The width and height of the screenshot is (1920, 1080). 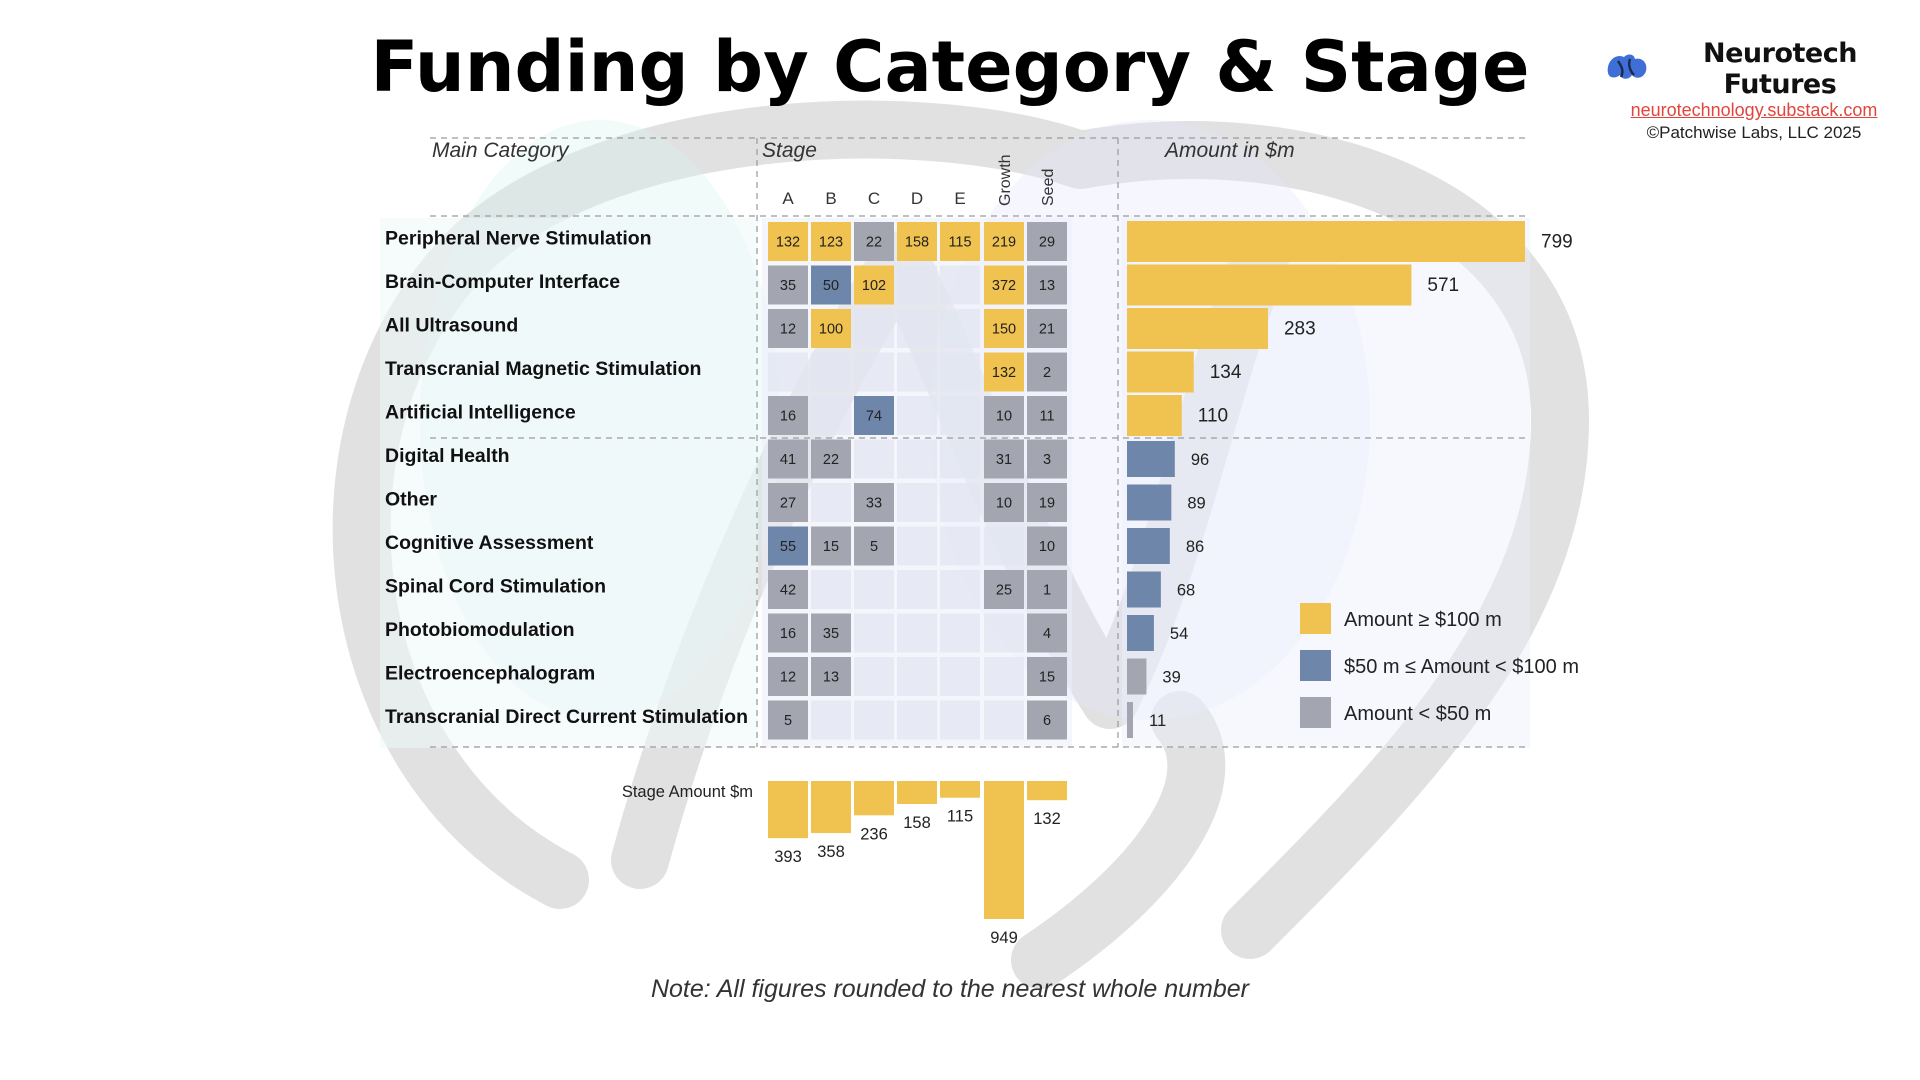 What do you see at coordinates (1047, 634) in the screenshot?
I see `heatmap-cell-value: 4` at bounding box center [1047, 634].